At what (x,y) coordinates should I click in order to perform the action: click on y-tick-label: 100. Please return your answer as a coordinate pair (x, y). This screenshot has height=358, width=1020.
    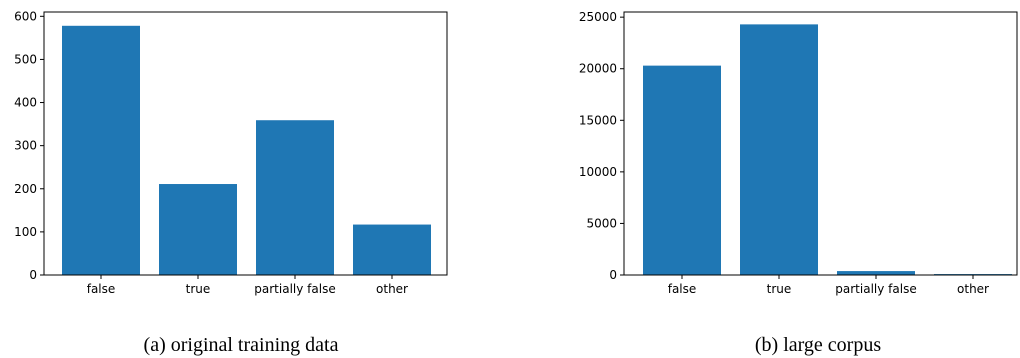
    Looking at the image, I should click on (25, 232).